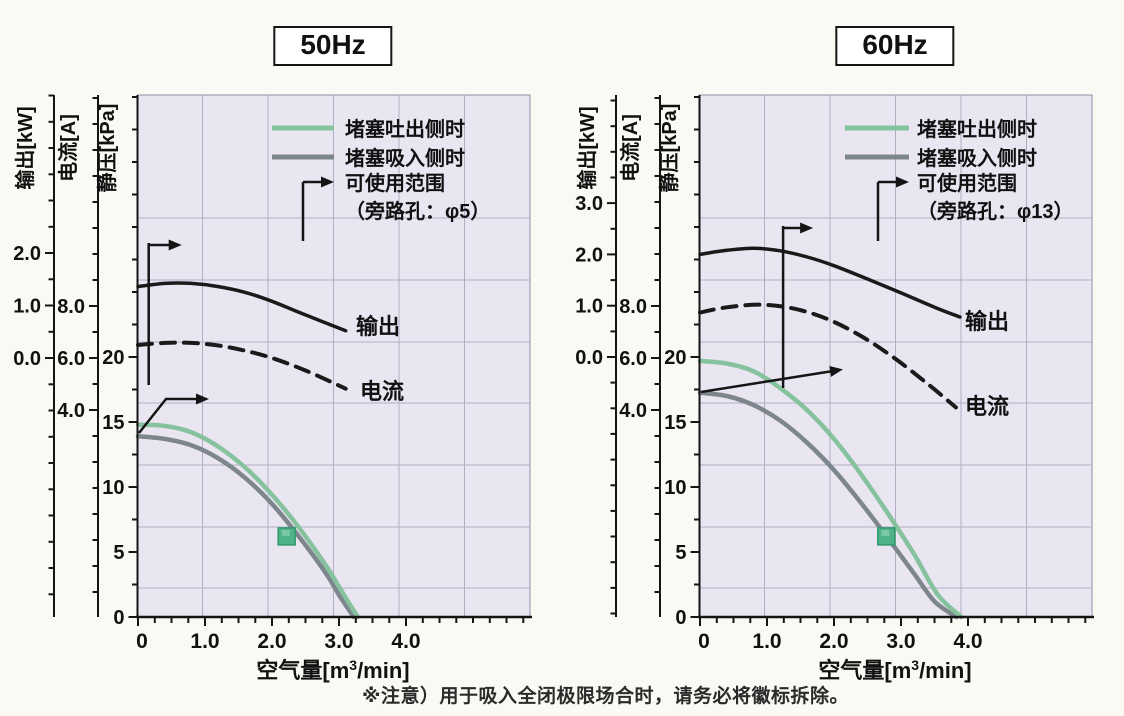 Image resolution: width=1124 pixels, height=716 pixels. I want to click on legend-label-bypass-hole: （旁路孔：φ13）, so click(995, 211).